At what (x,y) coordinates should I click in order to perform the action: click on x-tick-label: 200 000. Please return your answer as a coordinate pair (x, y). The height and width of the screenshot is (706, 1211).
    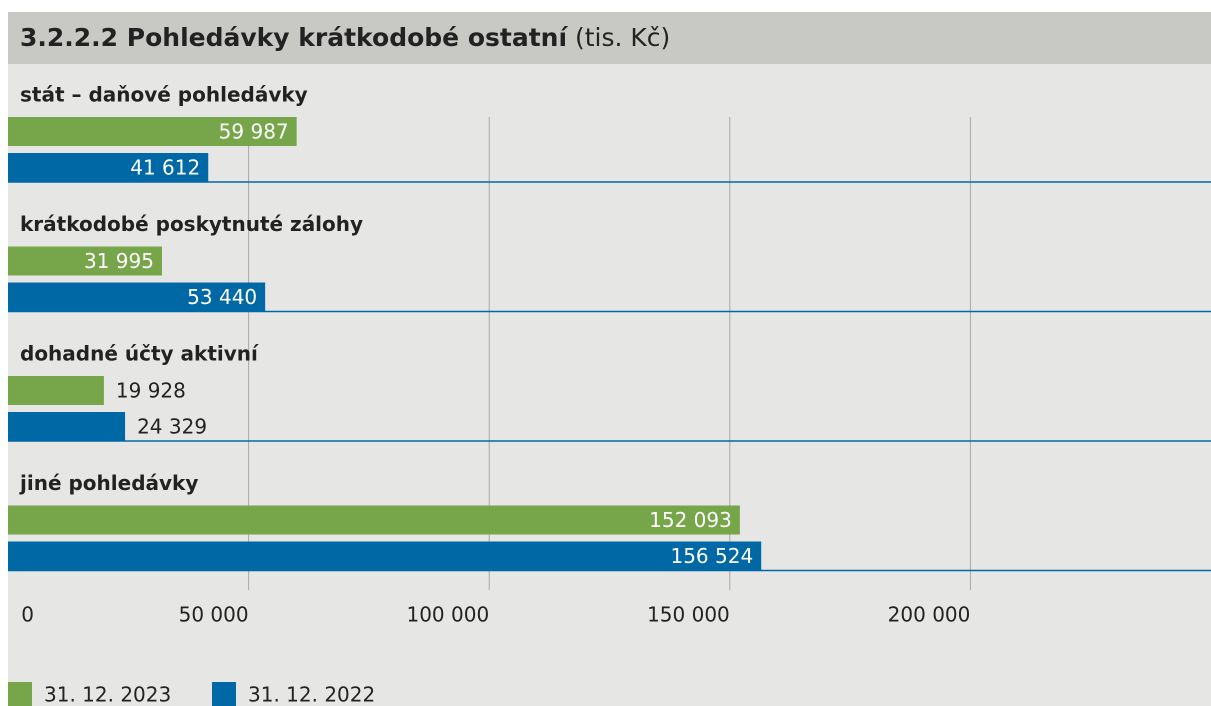
    Looking at the image, I should click on (929, 615).